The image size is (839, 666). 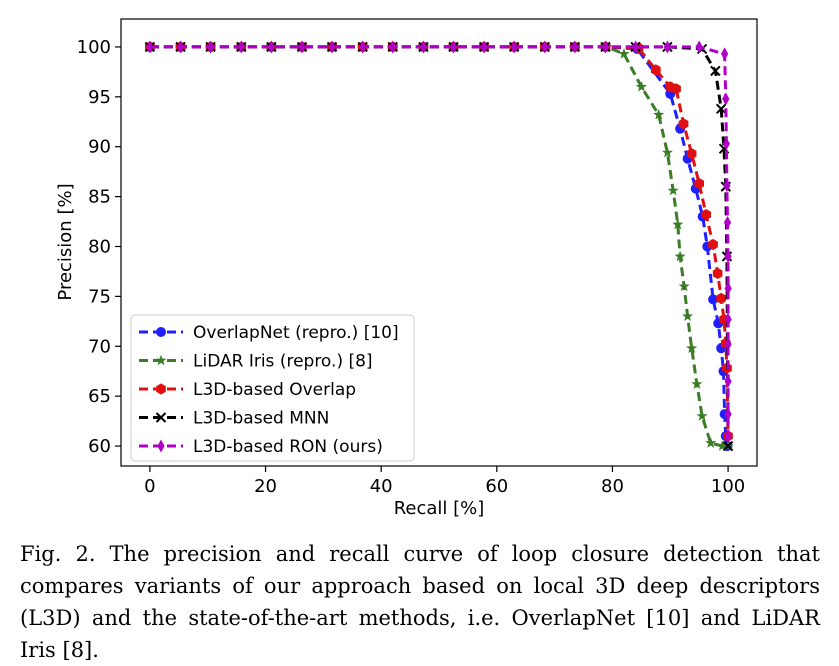 What do you see at coordinates (99, 396) in the screenshot?
I see `y-tick-label: 65` at bounding box center [99, 396].